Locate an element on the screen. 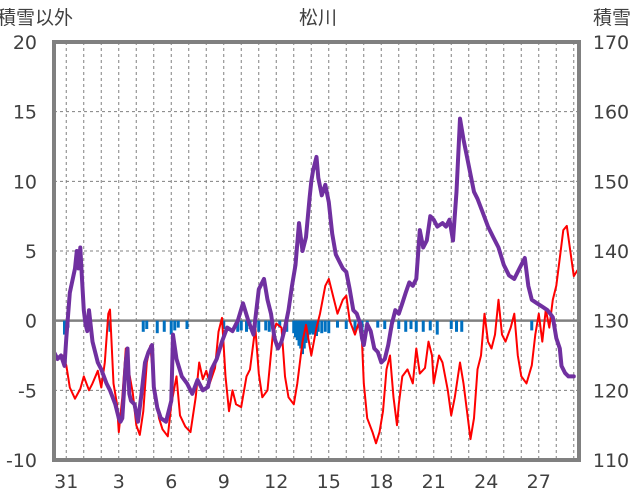 The image size is (636, 501). left-y-tick-label: 10 is located at coordinates (25, 182).